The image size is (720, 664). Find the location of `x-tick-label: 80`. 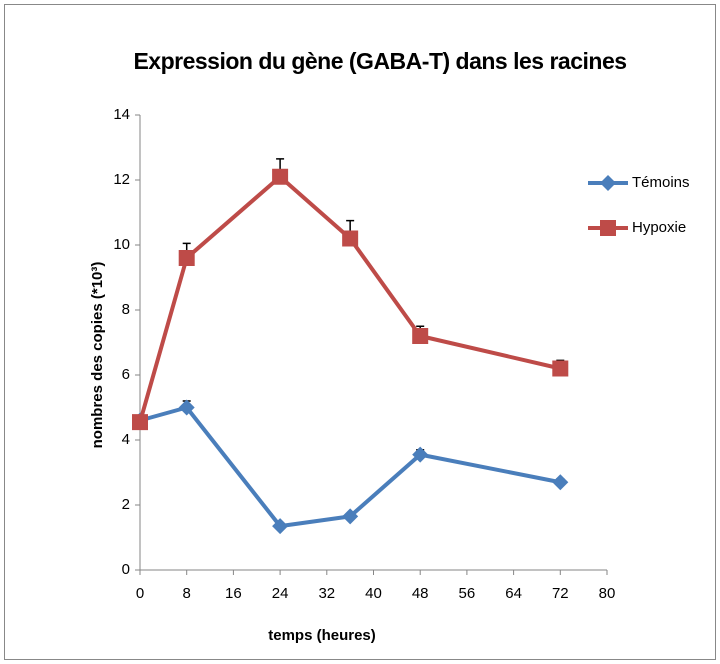

x-tick-label: 80 is located at coordinates (607, 593).